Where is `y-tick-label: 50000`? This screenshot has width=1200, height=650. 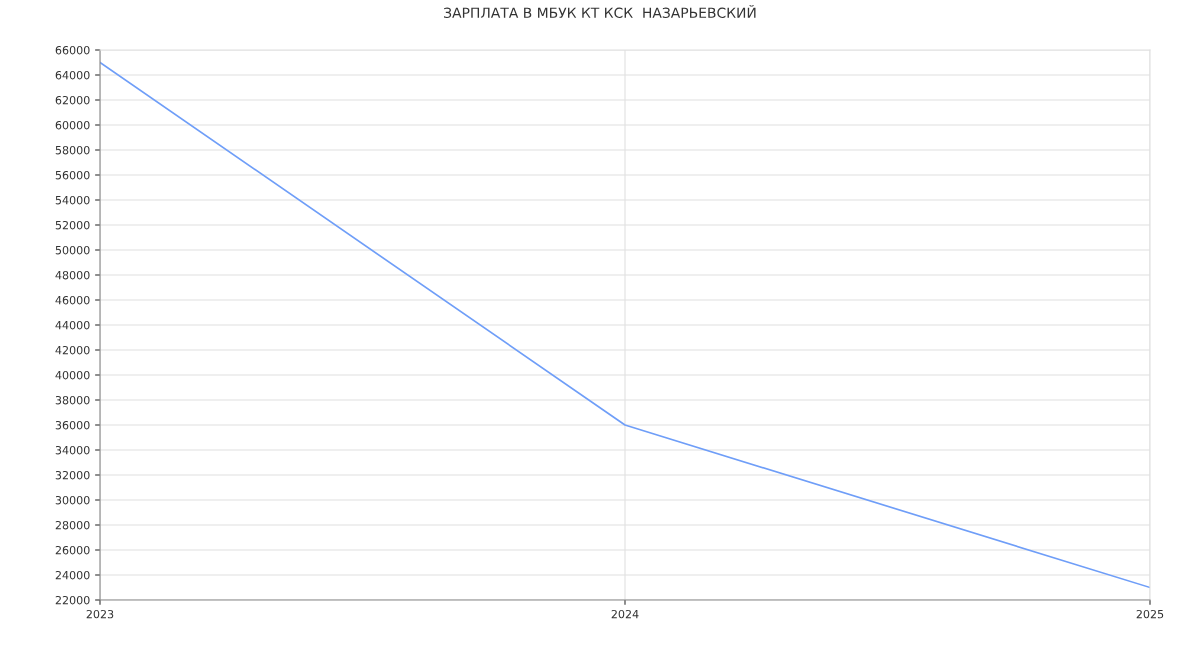 y-tick-label: 50000 is located at coordinates (72, 250).